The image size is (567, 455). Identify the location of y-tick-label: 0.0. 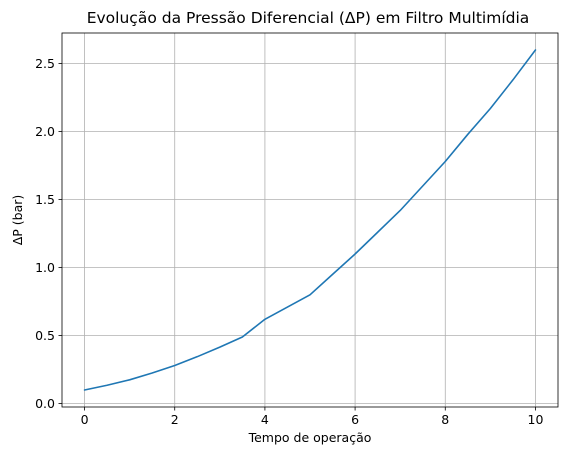
(45, 403).